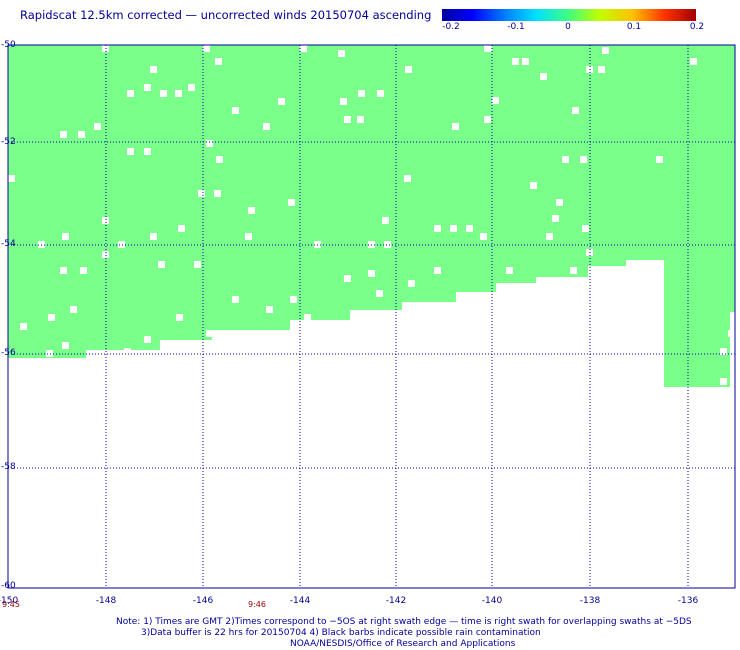 This screenshot has width=740, height=650. Describe the element at coordinates (8, 142) in the screenshot. I see `lat-label: -52` at that location.